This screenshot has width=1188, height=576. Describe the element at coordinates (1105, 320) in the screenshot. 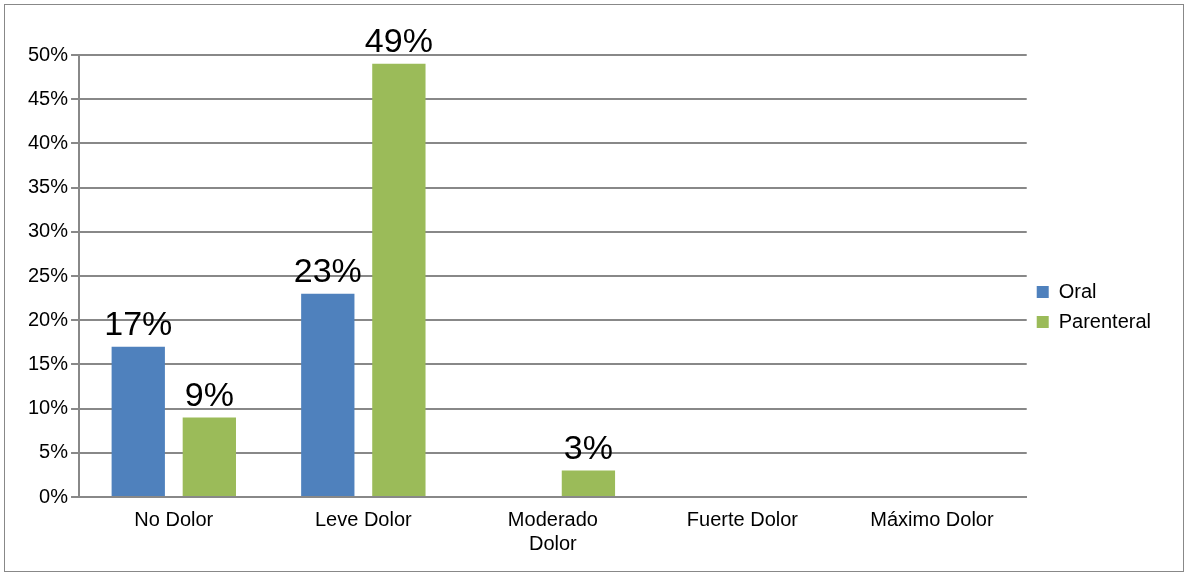

I see `legend-label: Parenteral` at that location.